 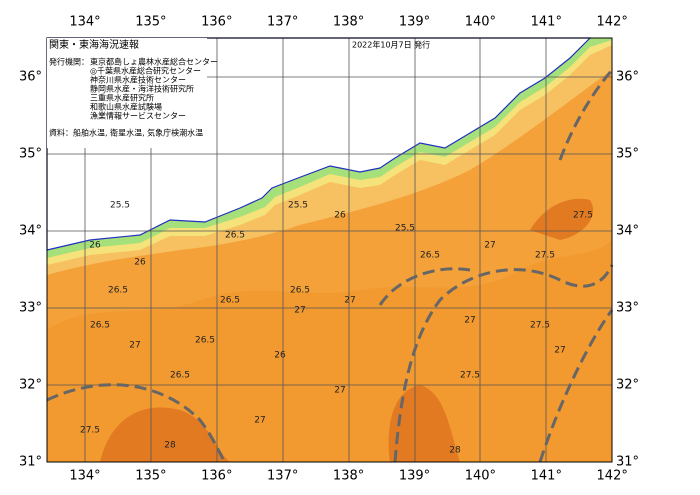 I want to click on agency: 三重県水産研究所, so click(x=122, y=98).